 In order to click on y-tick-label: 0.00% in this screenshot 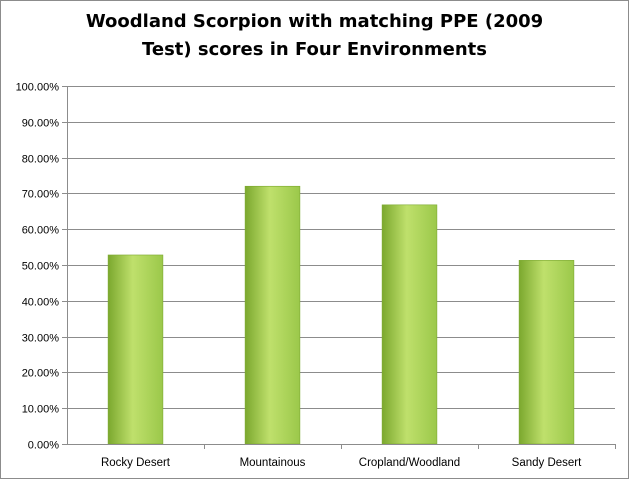, I will do `click(43, 446)`.